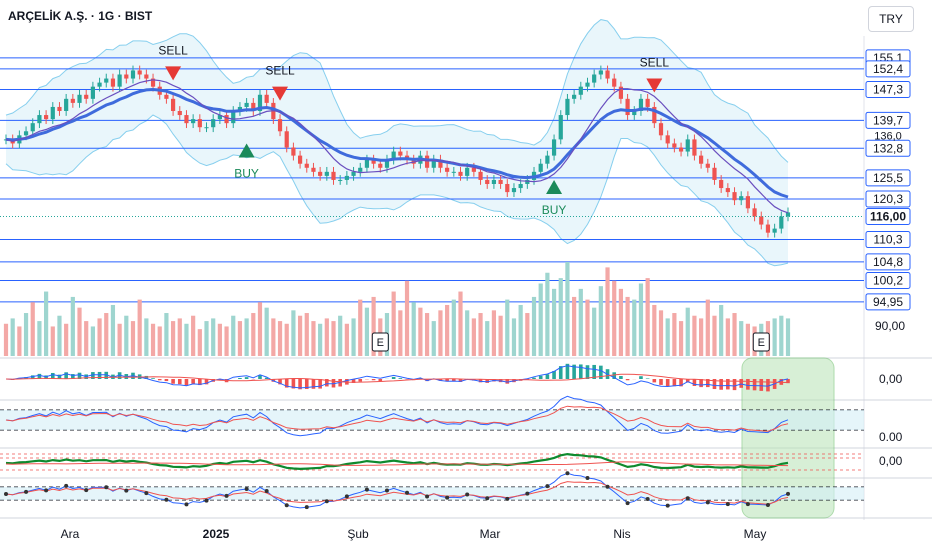  What do you see at coordinates (890, 326) in the screenshot?
I see `axis-label-90: 90,00` at bounding box center [890, 326].